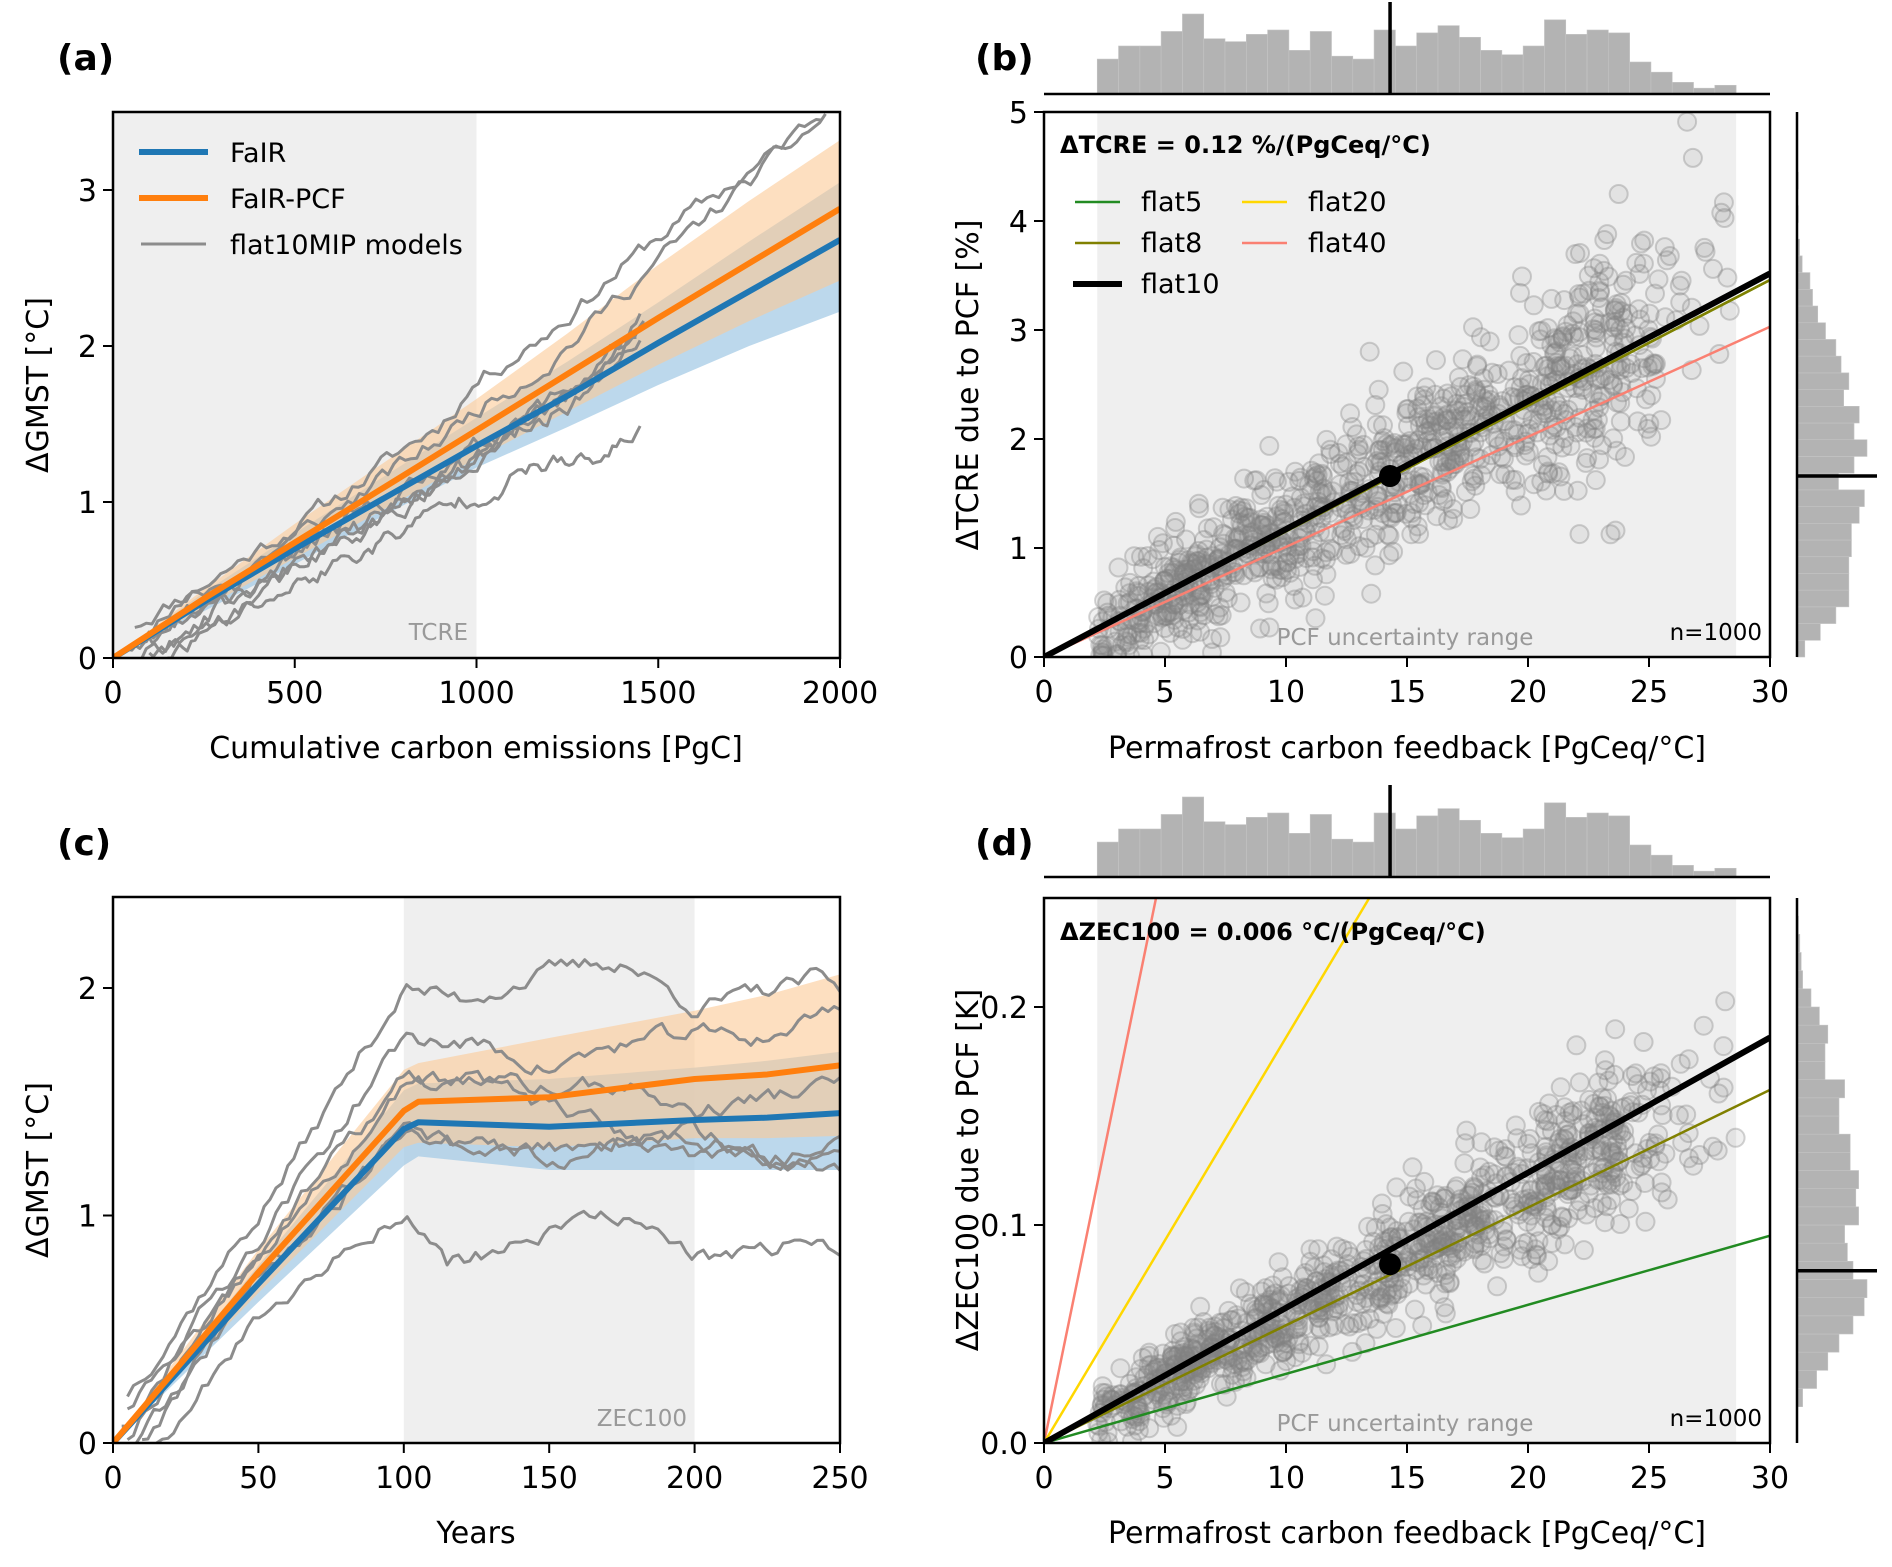  What do you see at coordinates (1649, 692) in the screenshot?
I see `panel-b-xtick-label: 25` at bounding box center [1649, 692].